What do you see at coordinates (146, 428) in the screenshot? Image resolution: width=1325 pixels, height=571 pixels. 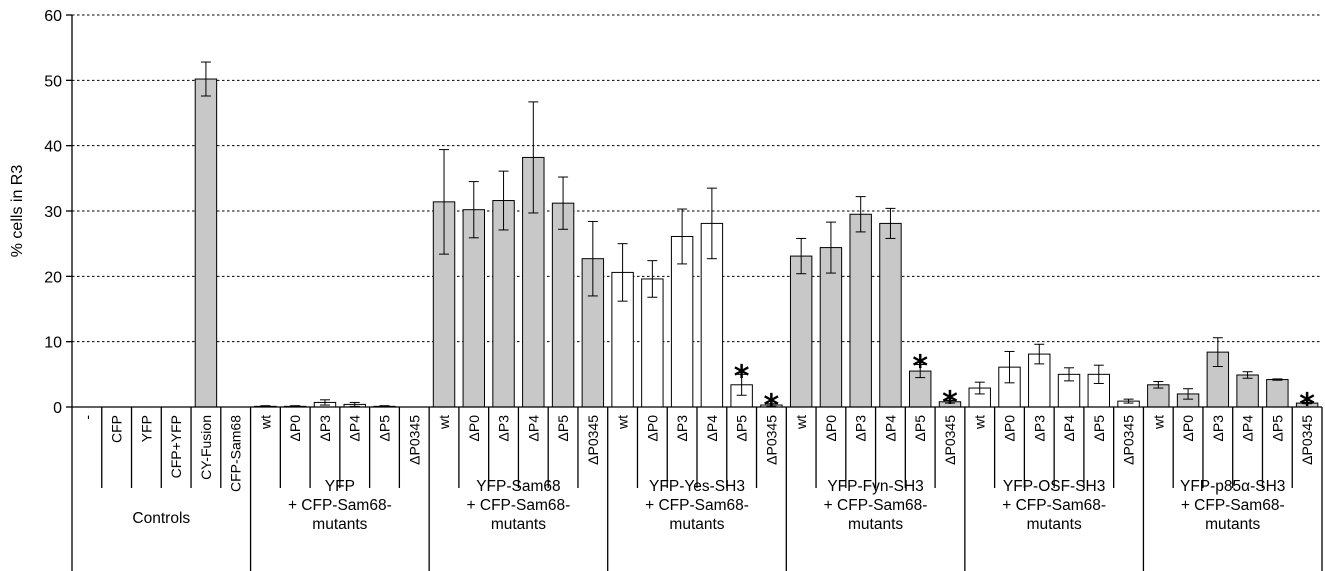 I see `x-category-label: YFP` at bounding box center [146, 428].